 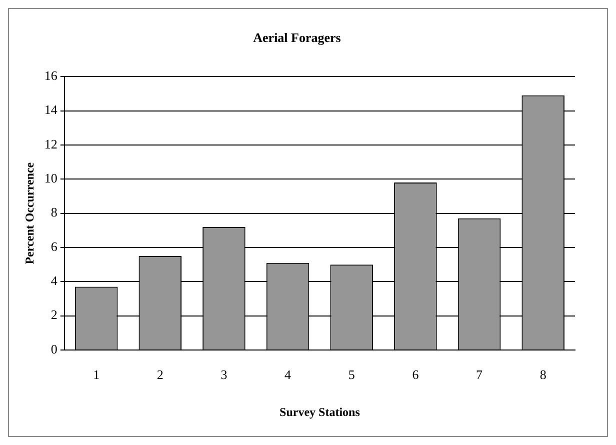 What do you see at coordinates (54, 348) in the screenshot?
I see `y-tick-label: 0` at bounding box center [54, 348].